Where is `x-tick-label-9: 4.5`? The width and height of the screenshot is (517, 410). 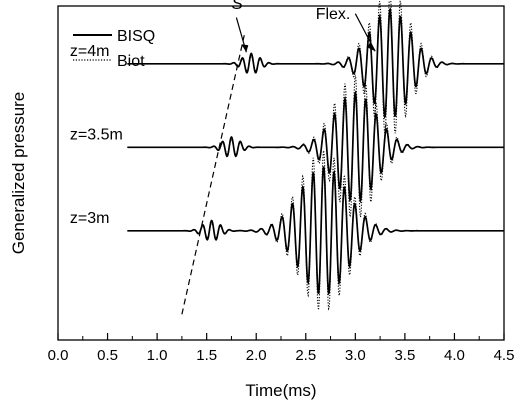 x-tick-label-9: 4.5 is located at coordinates (504, 355).